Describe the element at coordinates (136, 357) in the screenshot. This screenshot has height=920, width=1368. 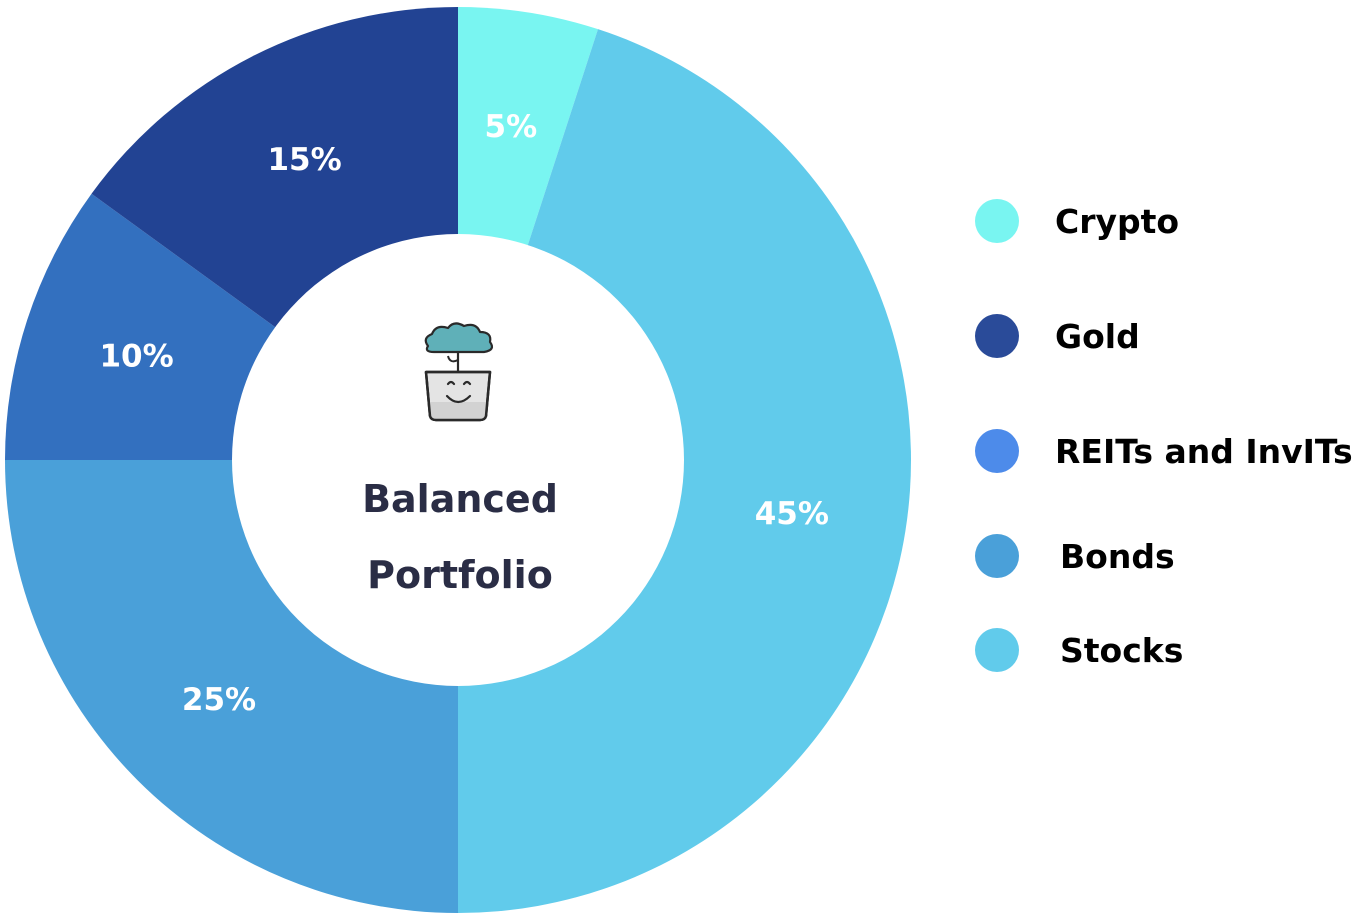
I see `slice-label-reits-and-invits: 10%` at that location.